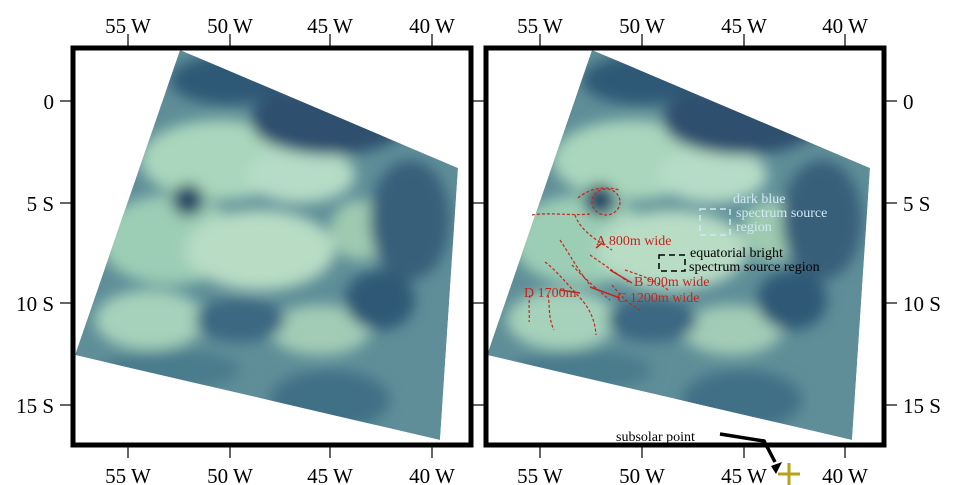  Describe the element at coordinates (754, 267) in the screenshot. I see `equatorial-label-line2: spectrum source region` at that location.